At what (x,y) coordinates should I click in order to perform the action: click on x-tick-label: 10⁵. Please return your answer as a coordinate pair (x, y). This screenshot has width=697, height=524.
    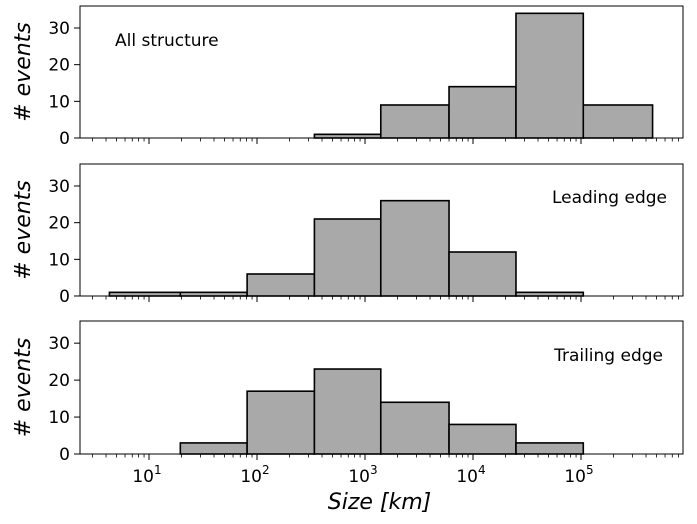
    Looking at the image, I should click on (578, 475).